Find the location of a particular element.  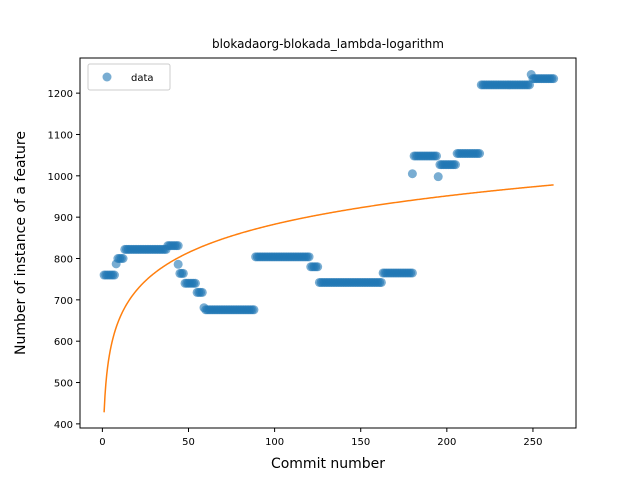

x-tick-label: 0 is located at coordinates (102, 442).